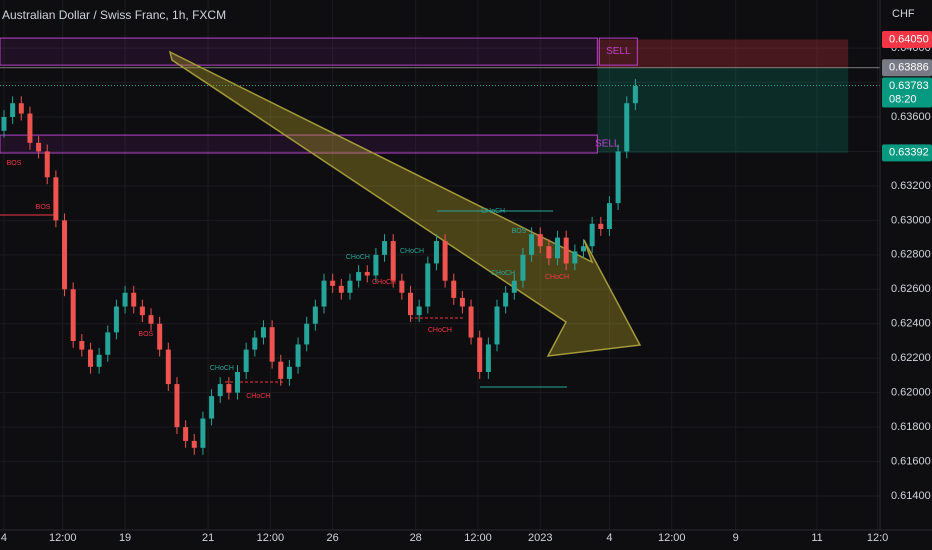 The image size is (932, 550). Describe the element at coordinates (911, 255) in the screenshot. I see `y-tick-label: 0.62800` at that location.